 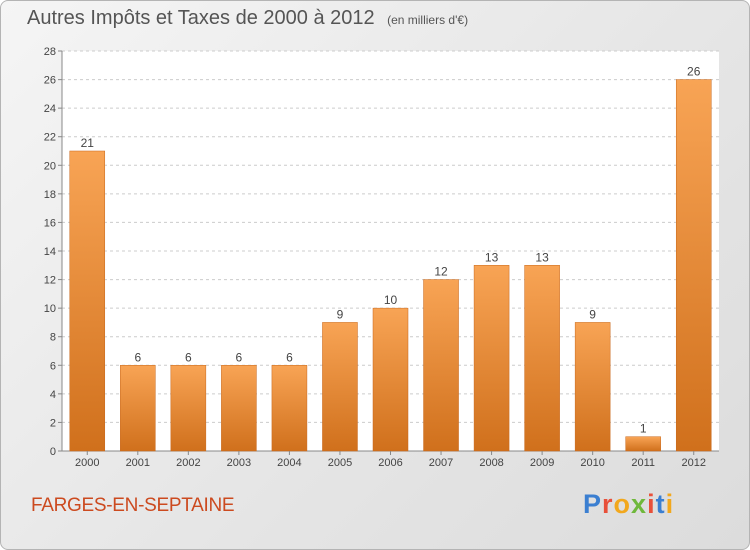 What do you see at coordinates (694, 72) in the screenshot?
I see `value-label-2012: 26` at bounding box center [694, 72].